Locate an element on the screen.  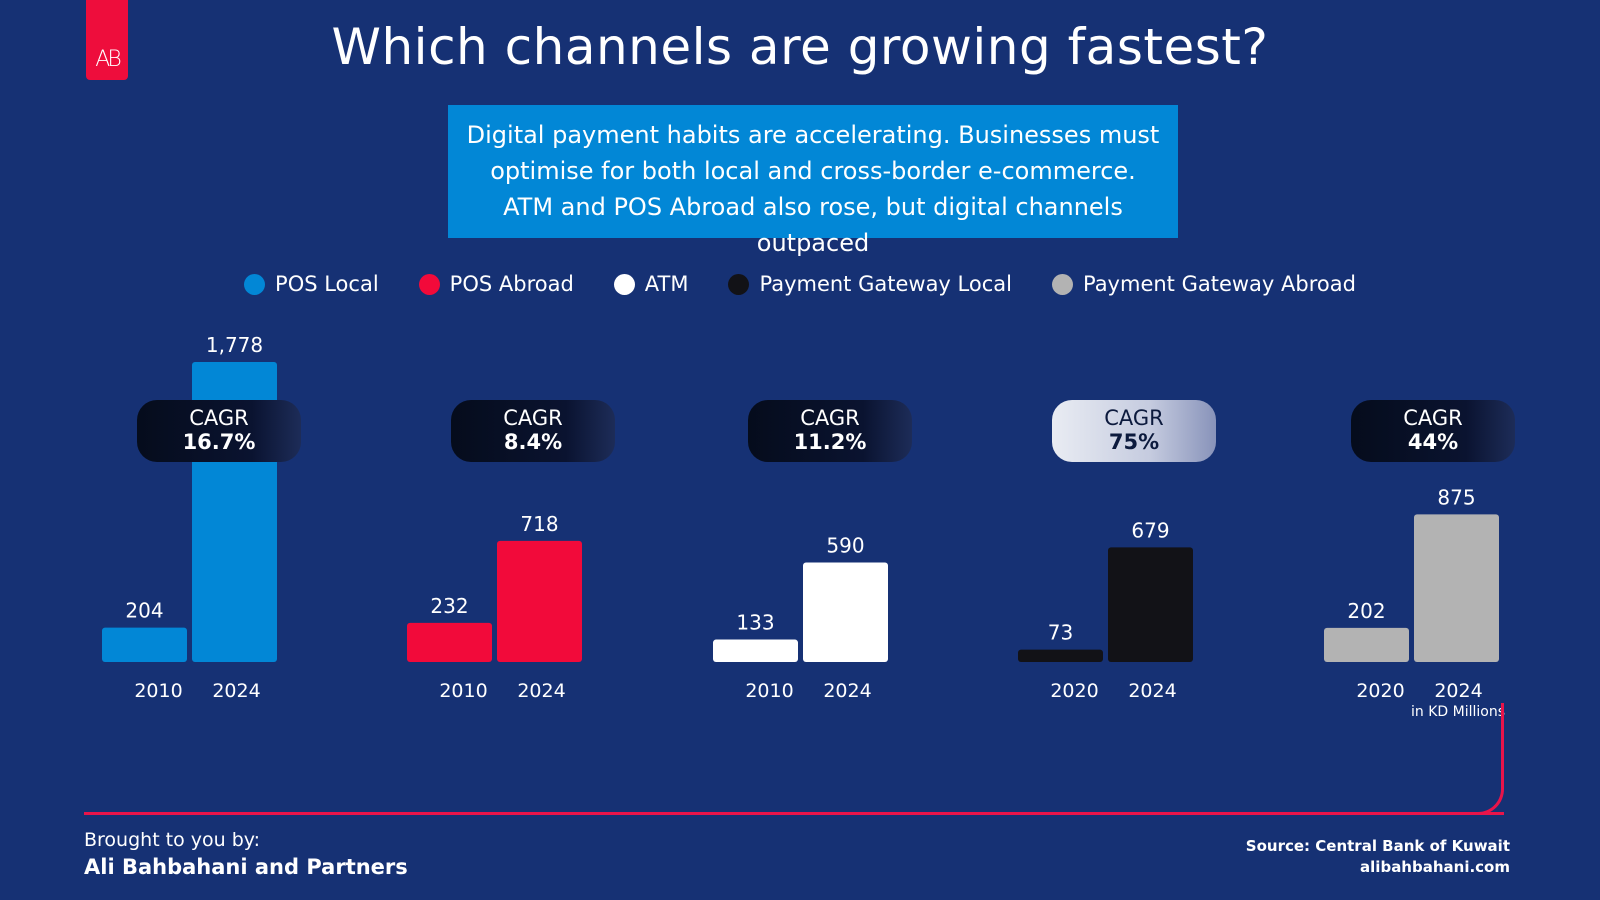
accent-corner-line is located at coordinates (1490, 759).